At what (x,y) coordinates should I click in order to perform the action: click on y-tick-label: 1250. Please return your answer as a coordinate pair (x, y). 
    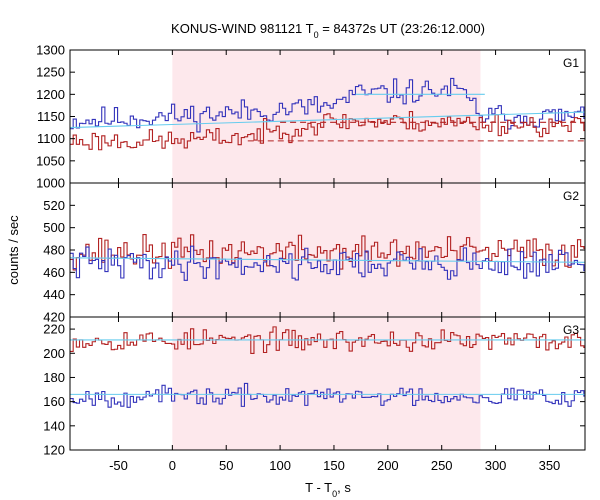
    Looking at the image, I should click on (50, 72).